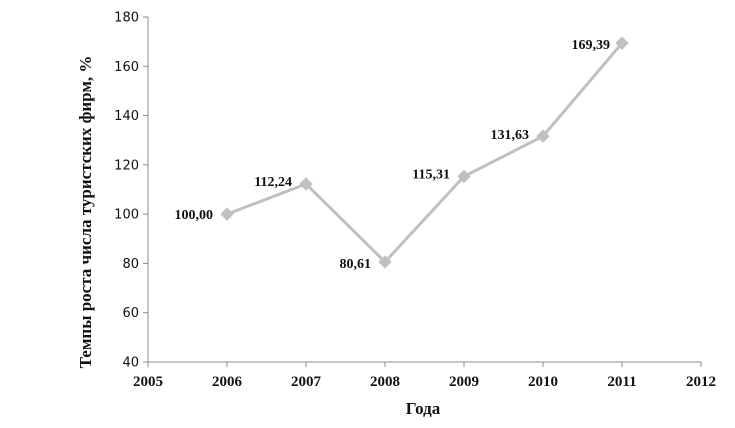 The image size is (735, 428). Describe the element at coordinates (621, 382) in the screenshot. I see `x-tick-label: 2011` at that location.